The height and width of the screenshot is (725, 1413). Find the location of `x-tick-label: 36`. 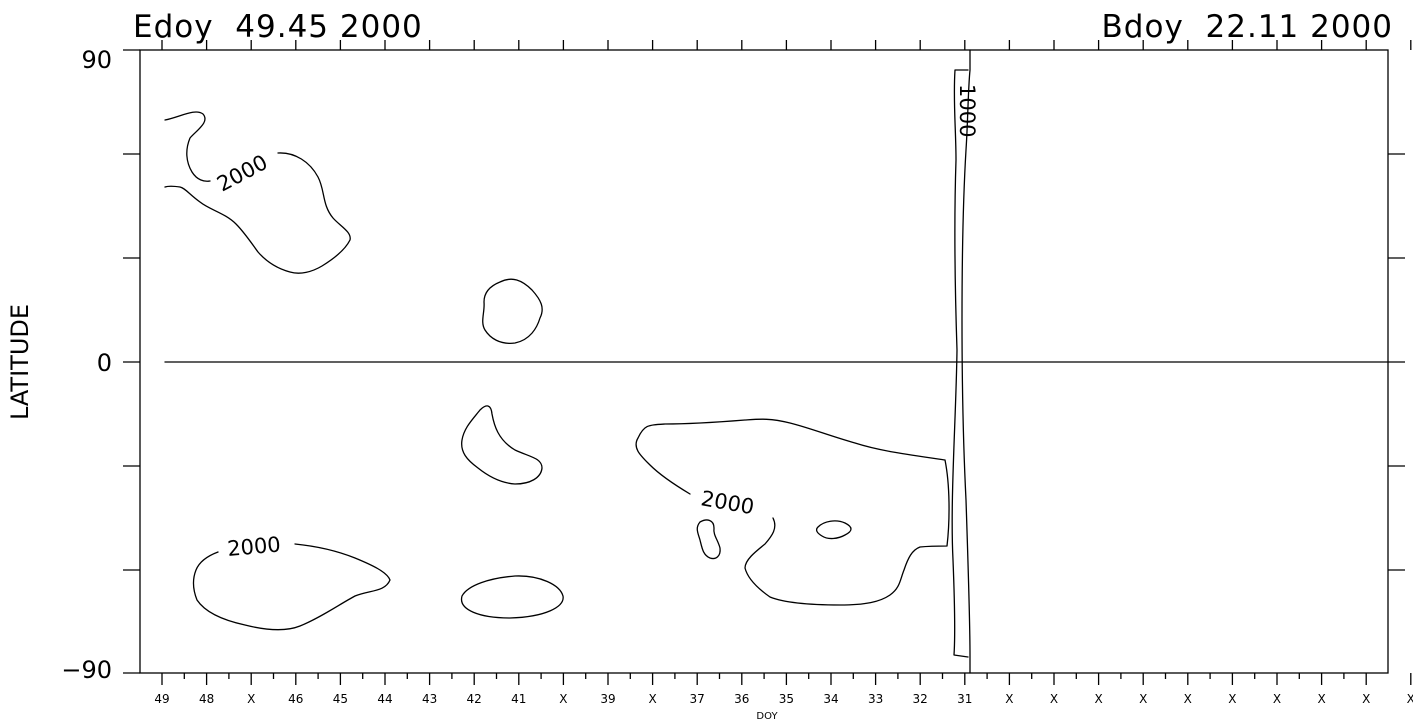

x-tick-label: 36 is located at coordinates (741, 699).